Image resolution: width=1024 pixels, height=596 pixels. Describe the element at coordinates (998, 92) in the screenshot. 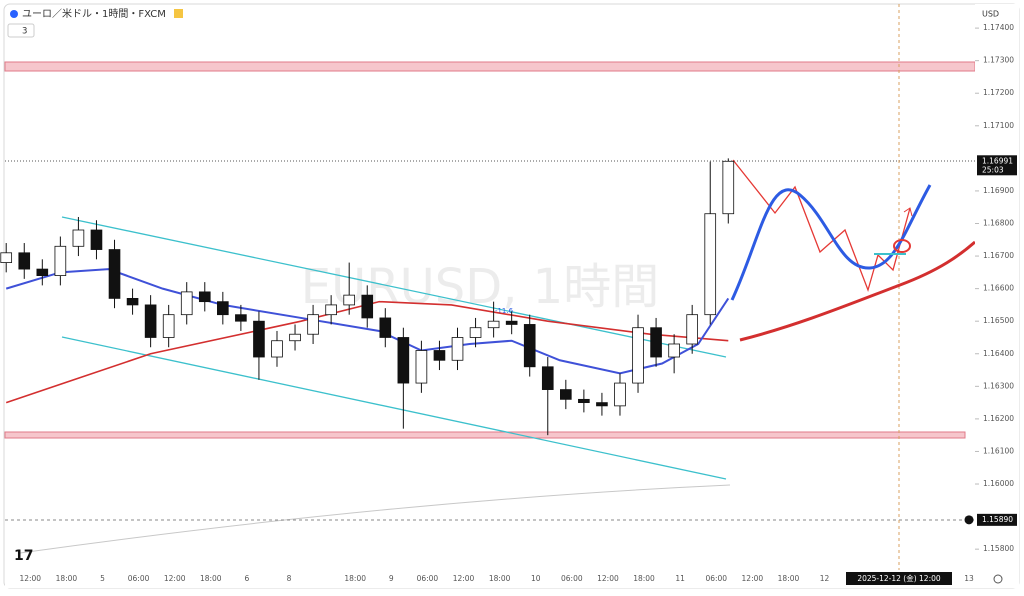

I see `y-tick-label: 1.17200` at that location.